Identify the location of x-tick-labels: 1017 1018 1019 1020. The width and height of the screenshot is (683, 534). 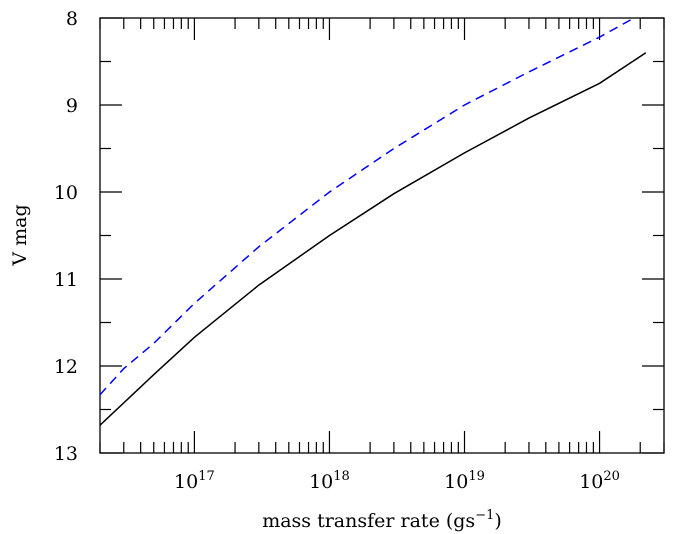
(397, 481).